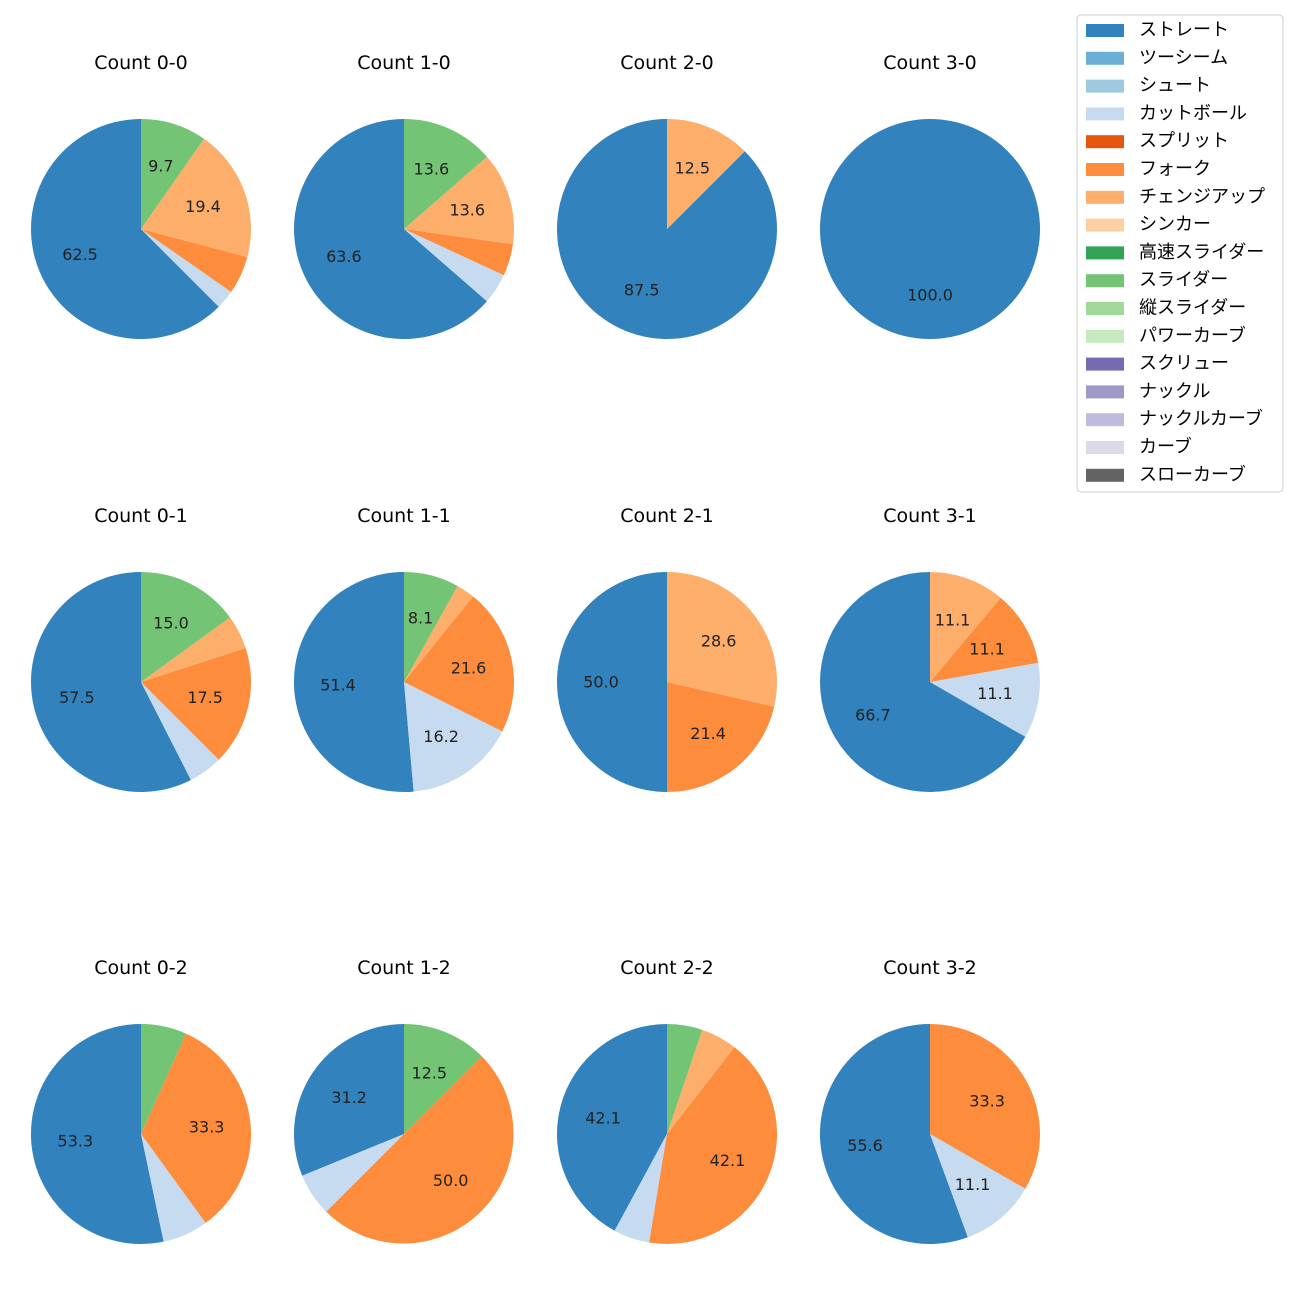 This screenshot has width=1300, height=1304. I want to click on legend-item: チェンジアップ, so click(1175, 196).